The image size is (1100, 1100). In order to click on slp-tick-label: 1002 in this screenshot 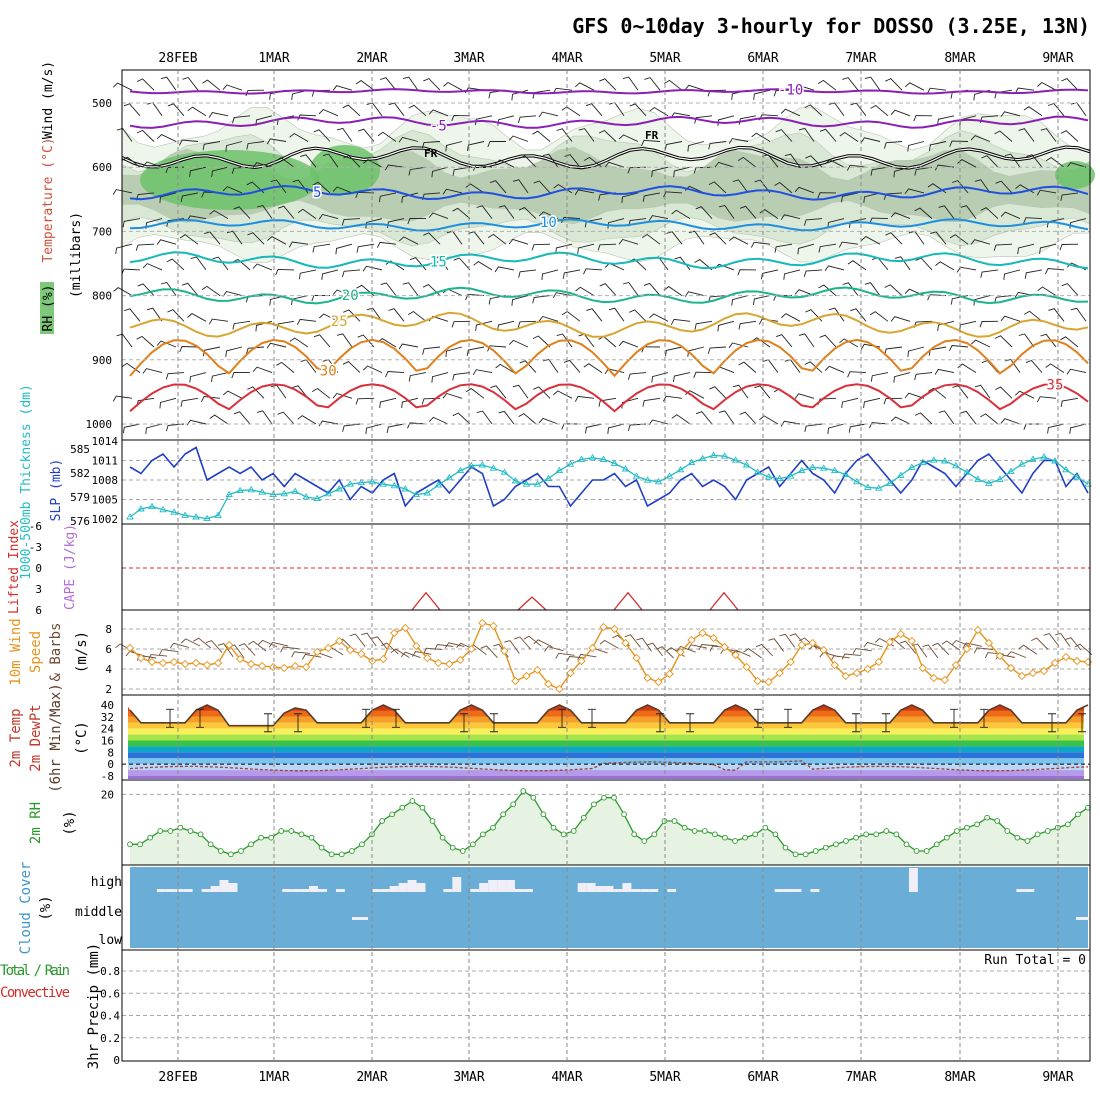, I will do `click(105, 519)`.